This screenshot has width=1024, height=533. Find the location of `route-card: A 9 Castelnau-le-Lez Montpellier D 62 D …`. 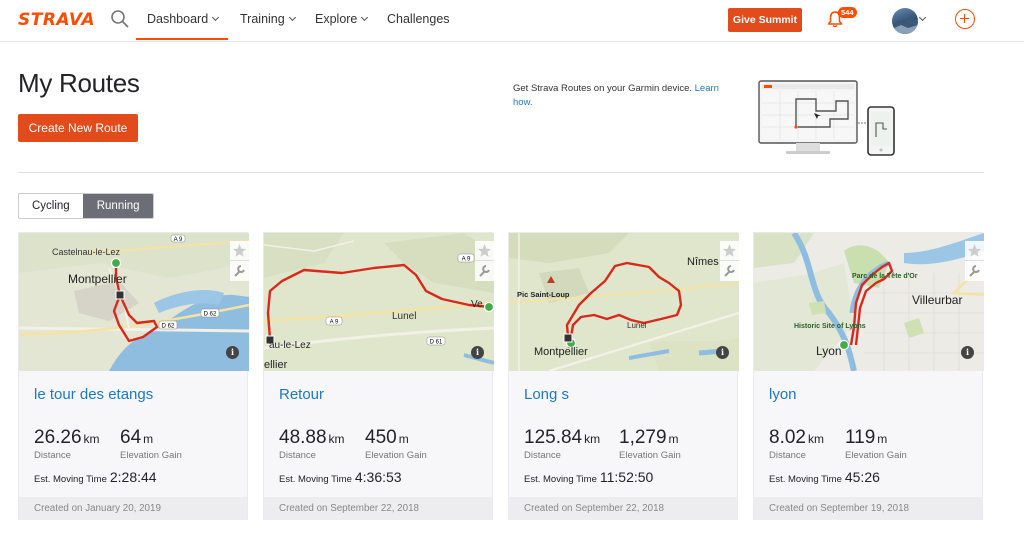

route-card: A 9 Castelnau-le-Lez Montpellier D 62 D … is located at coordinates (133, 376).